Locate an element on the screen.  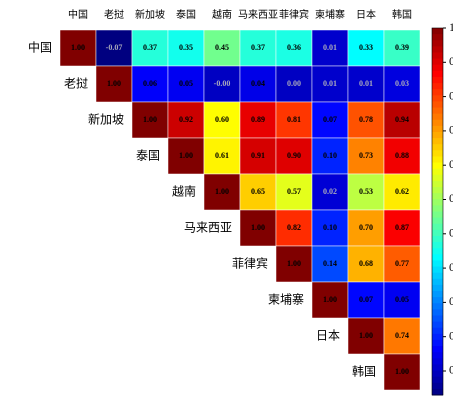
cell-label: 0.02 is located at coordinates (330, 191).